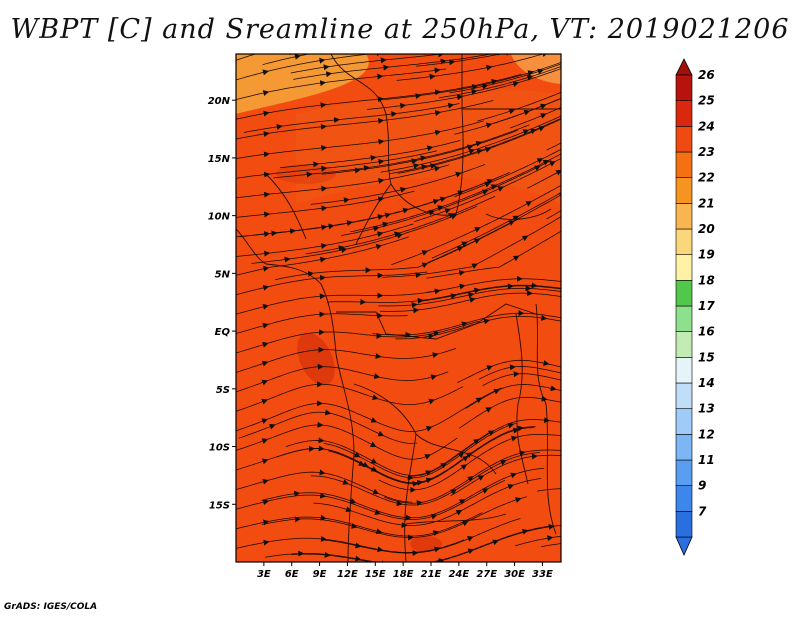  I want to click on colorbar-low-arrow, so click(684, 546).